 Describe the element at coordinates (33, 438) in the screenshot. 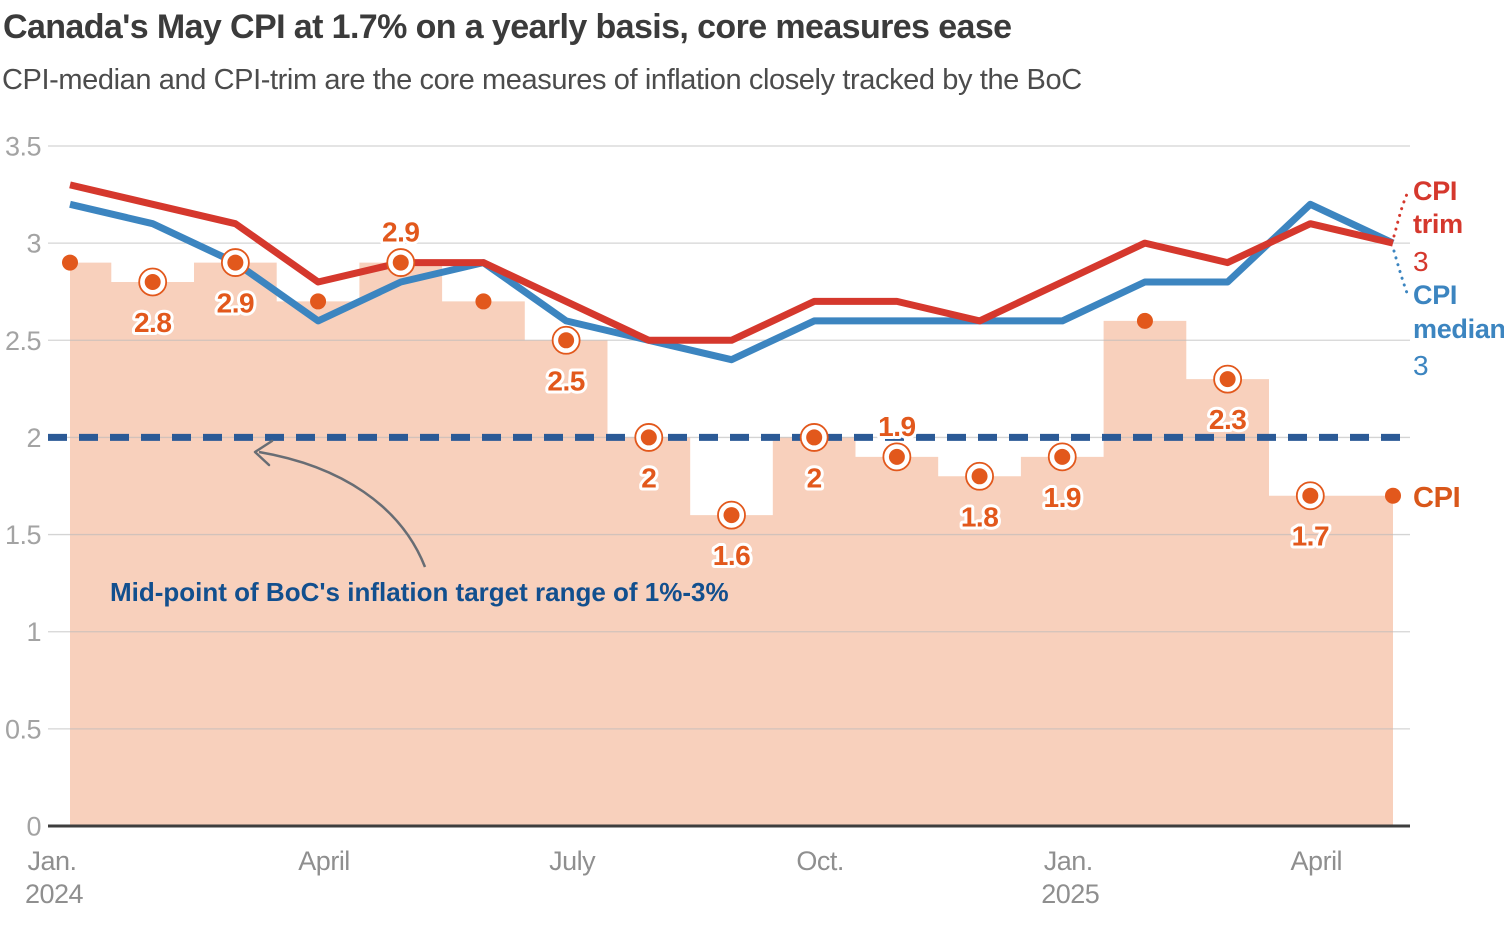

I see `svg-text: 2` at that location.